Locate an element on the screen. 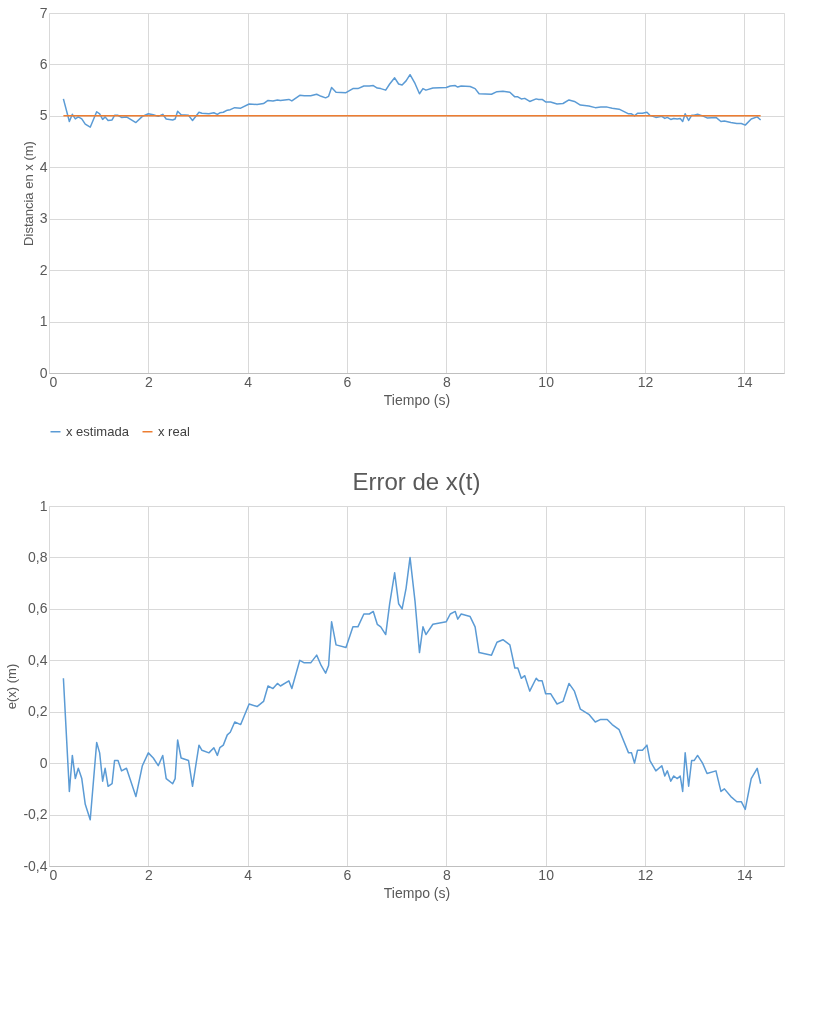 The image size is (830, 1029). chart-title: Error de x(t) is located at coordinates (416, 481).